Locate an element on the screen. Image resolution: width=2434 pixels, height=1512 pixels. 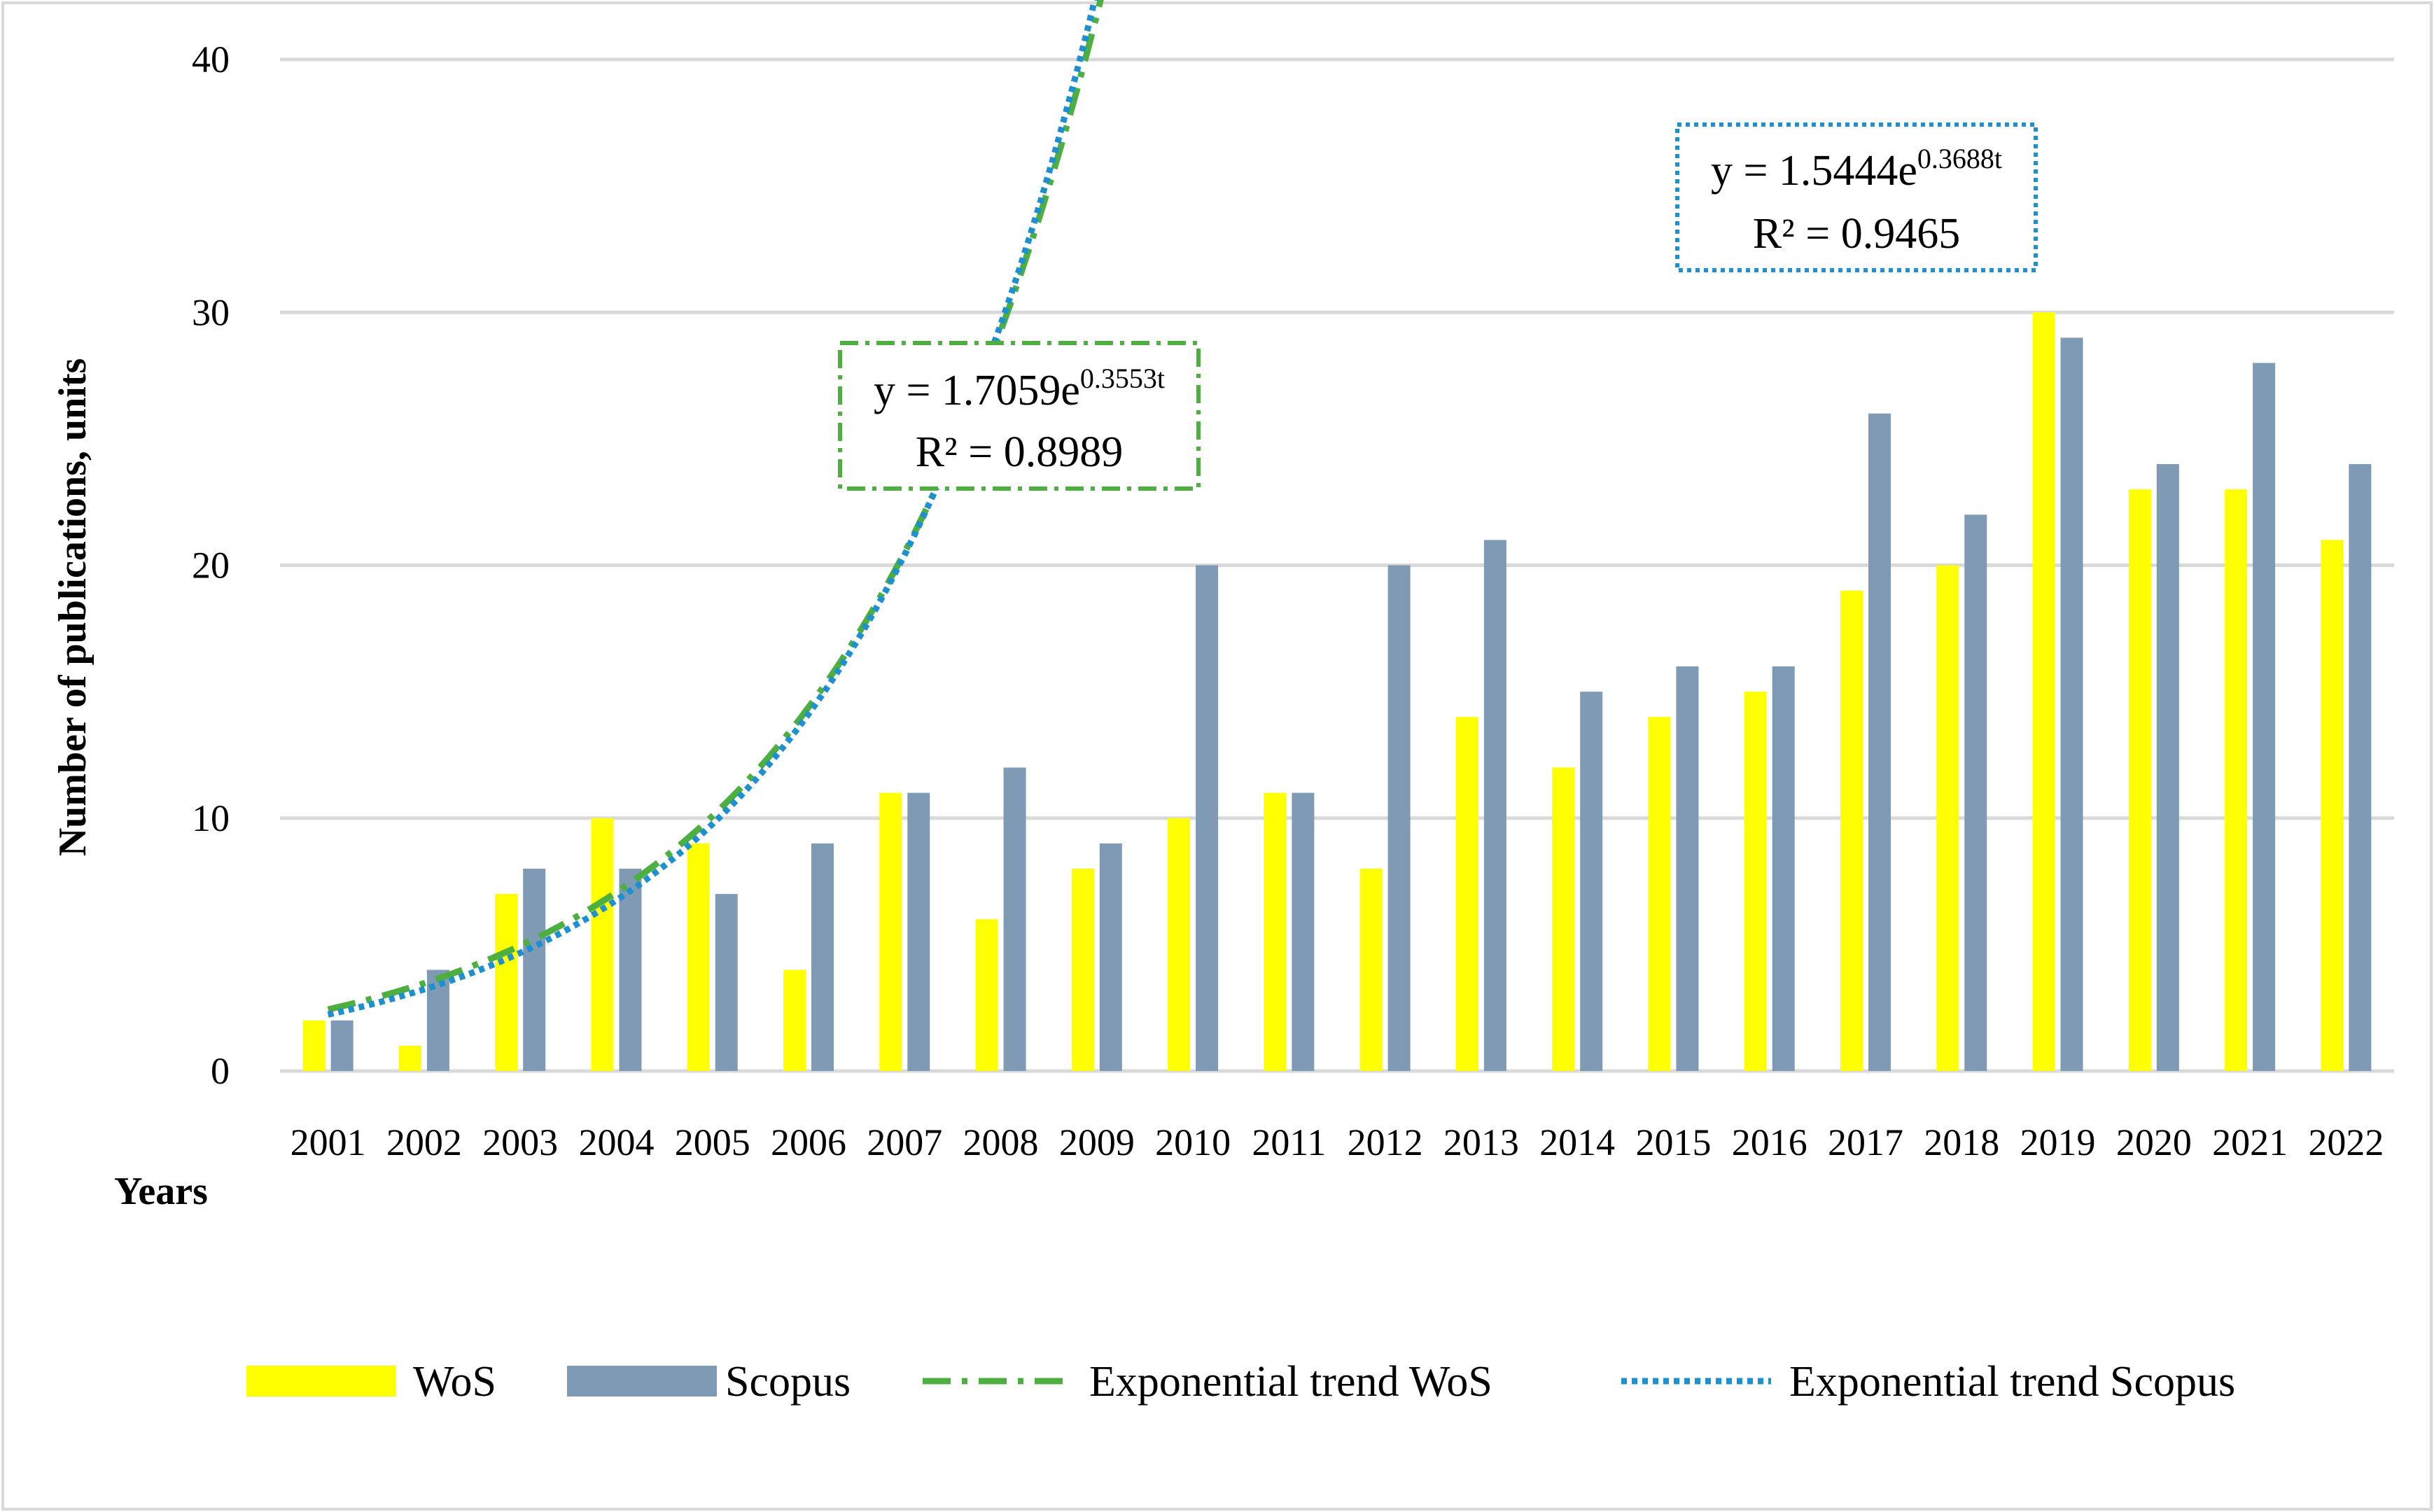
x-tick-label: 2014 is located at coordinates (1577, 1142).